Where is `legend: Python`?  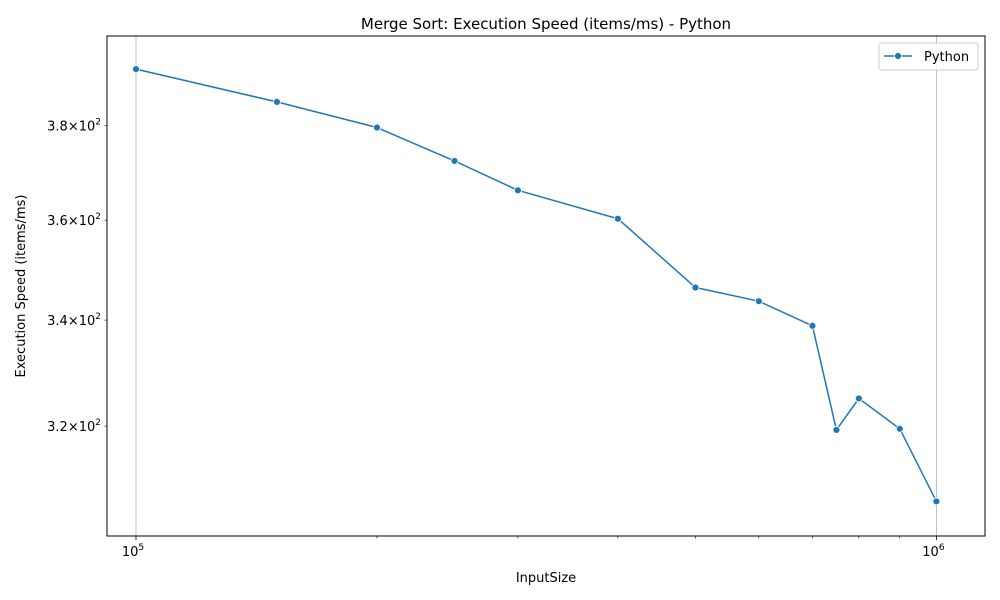 legend: Python is located at coordinates (928, 56).